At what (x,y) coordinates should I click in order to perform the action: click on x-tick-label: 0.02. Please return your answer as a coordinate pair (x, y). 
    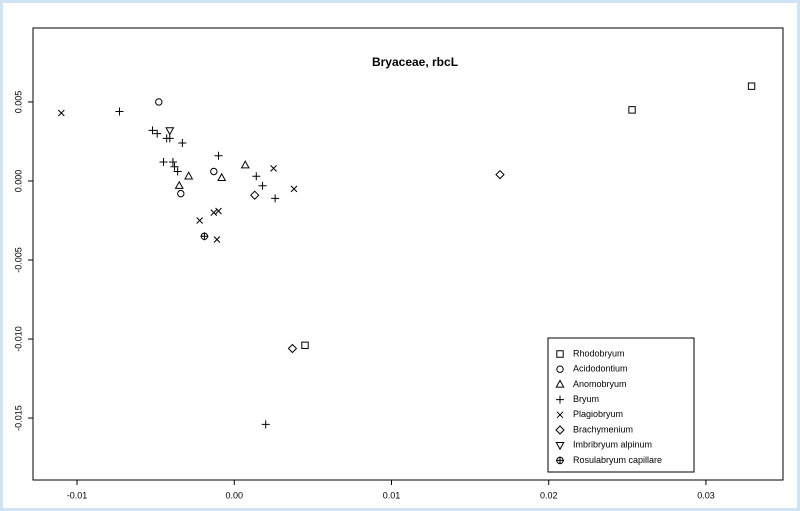
    Looking at the image, I should click on (549, 495).